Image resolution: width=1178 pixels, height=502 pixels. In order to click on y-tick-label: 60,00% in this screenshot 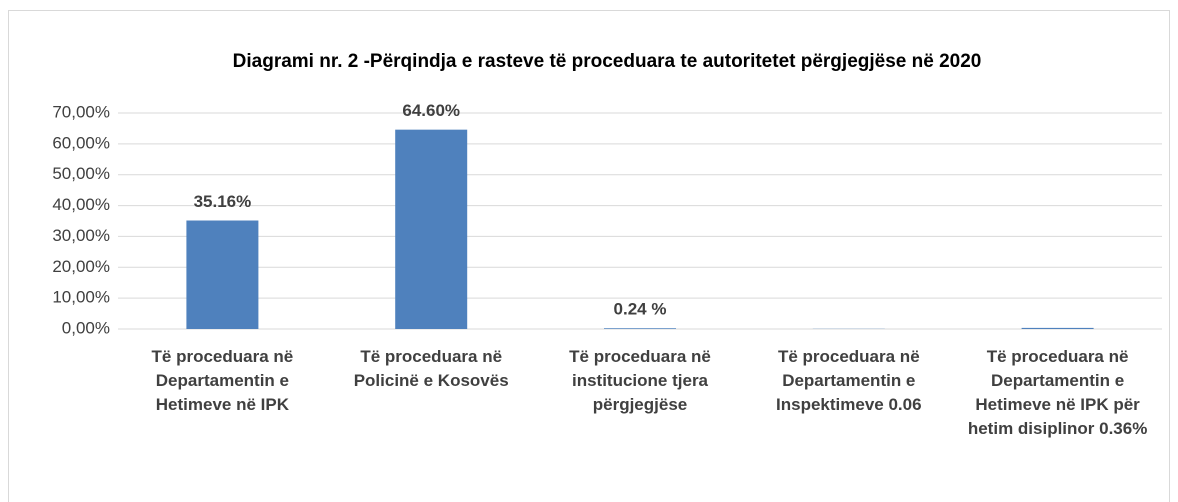, I will do `click(81, 142)`.